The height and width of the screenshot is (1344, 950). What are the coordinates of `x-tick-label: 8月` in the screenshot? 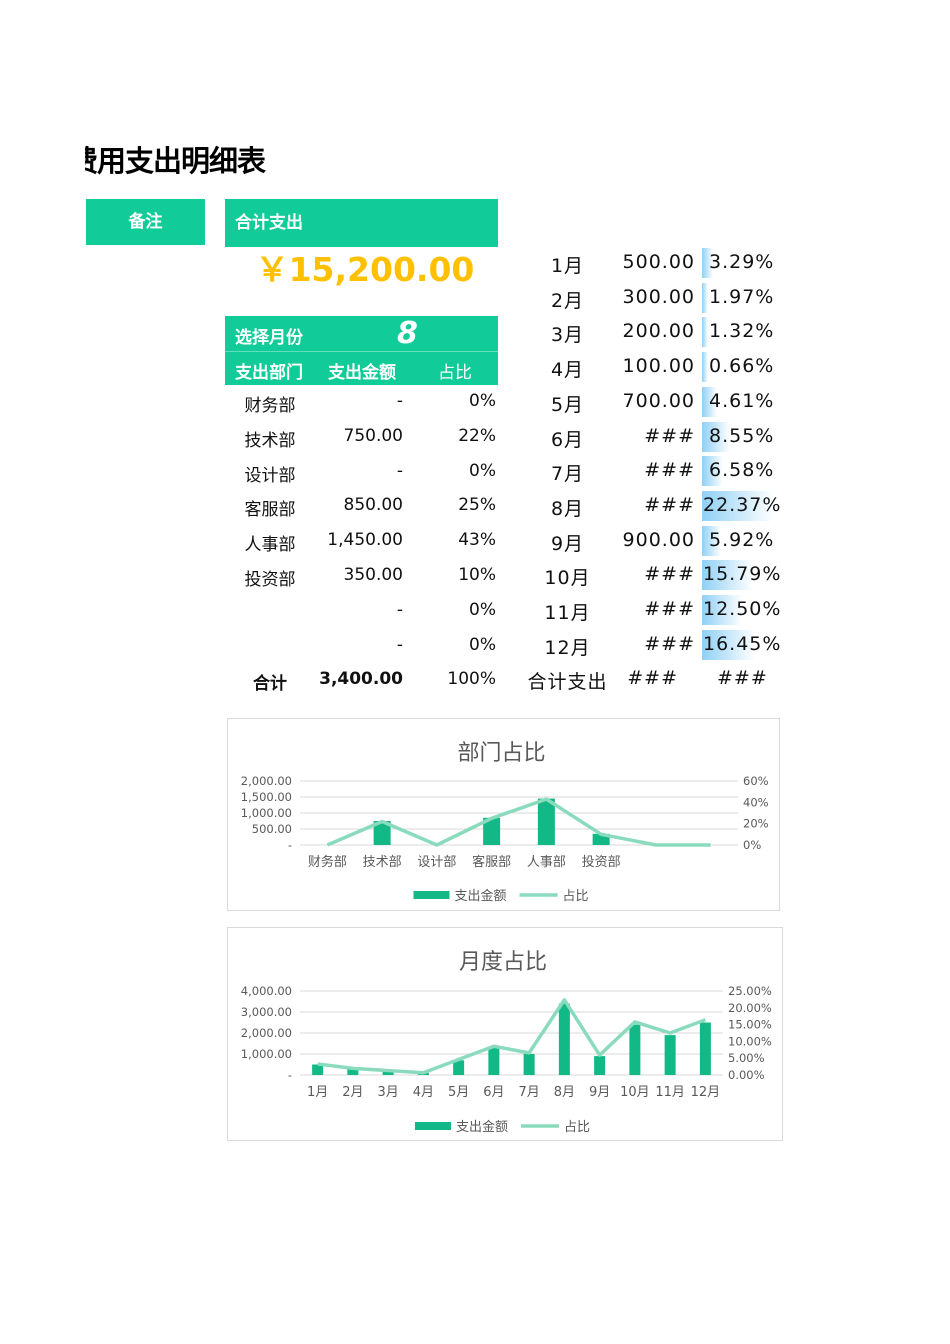 It's located at (564, 1092).